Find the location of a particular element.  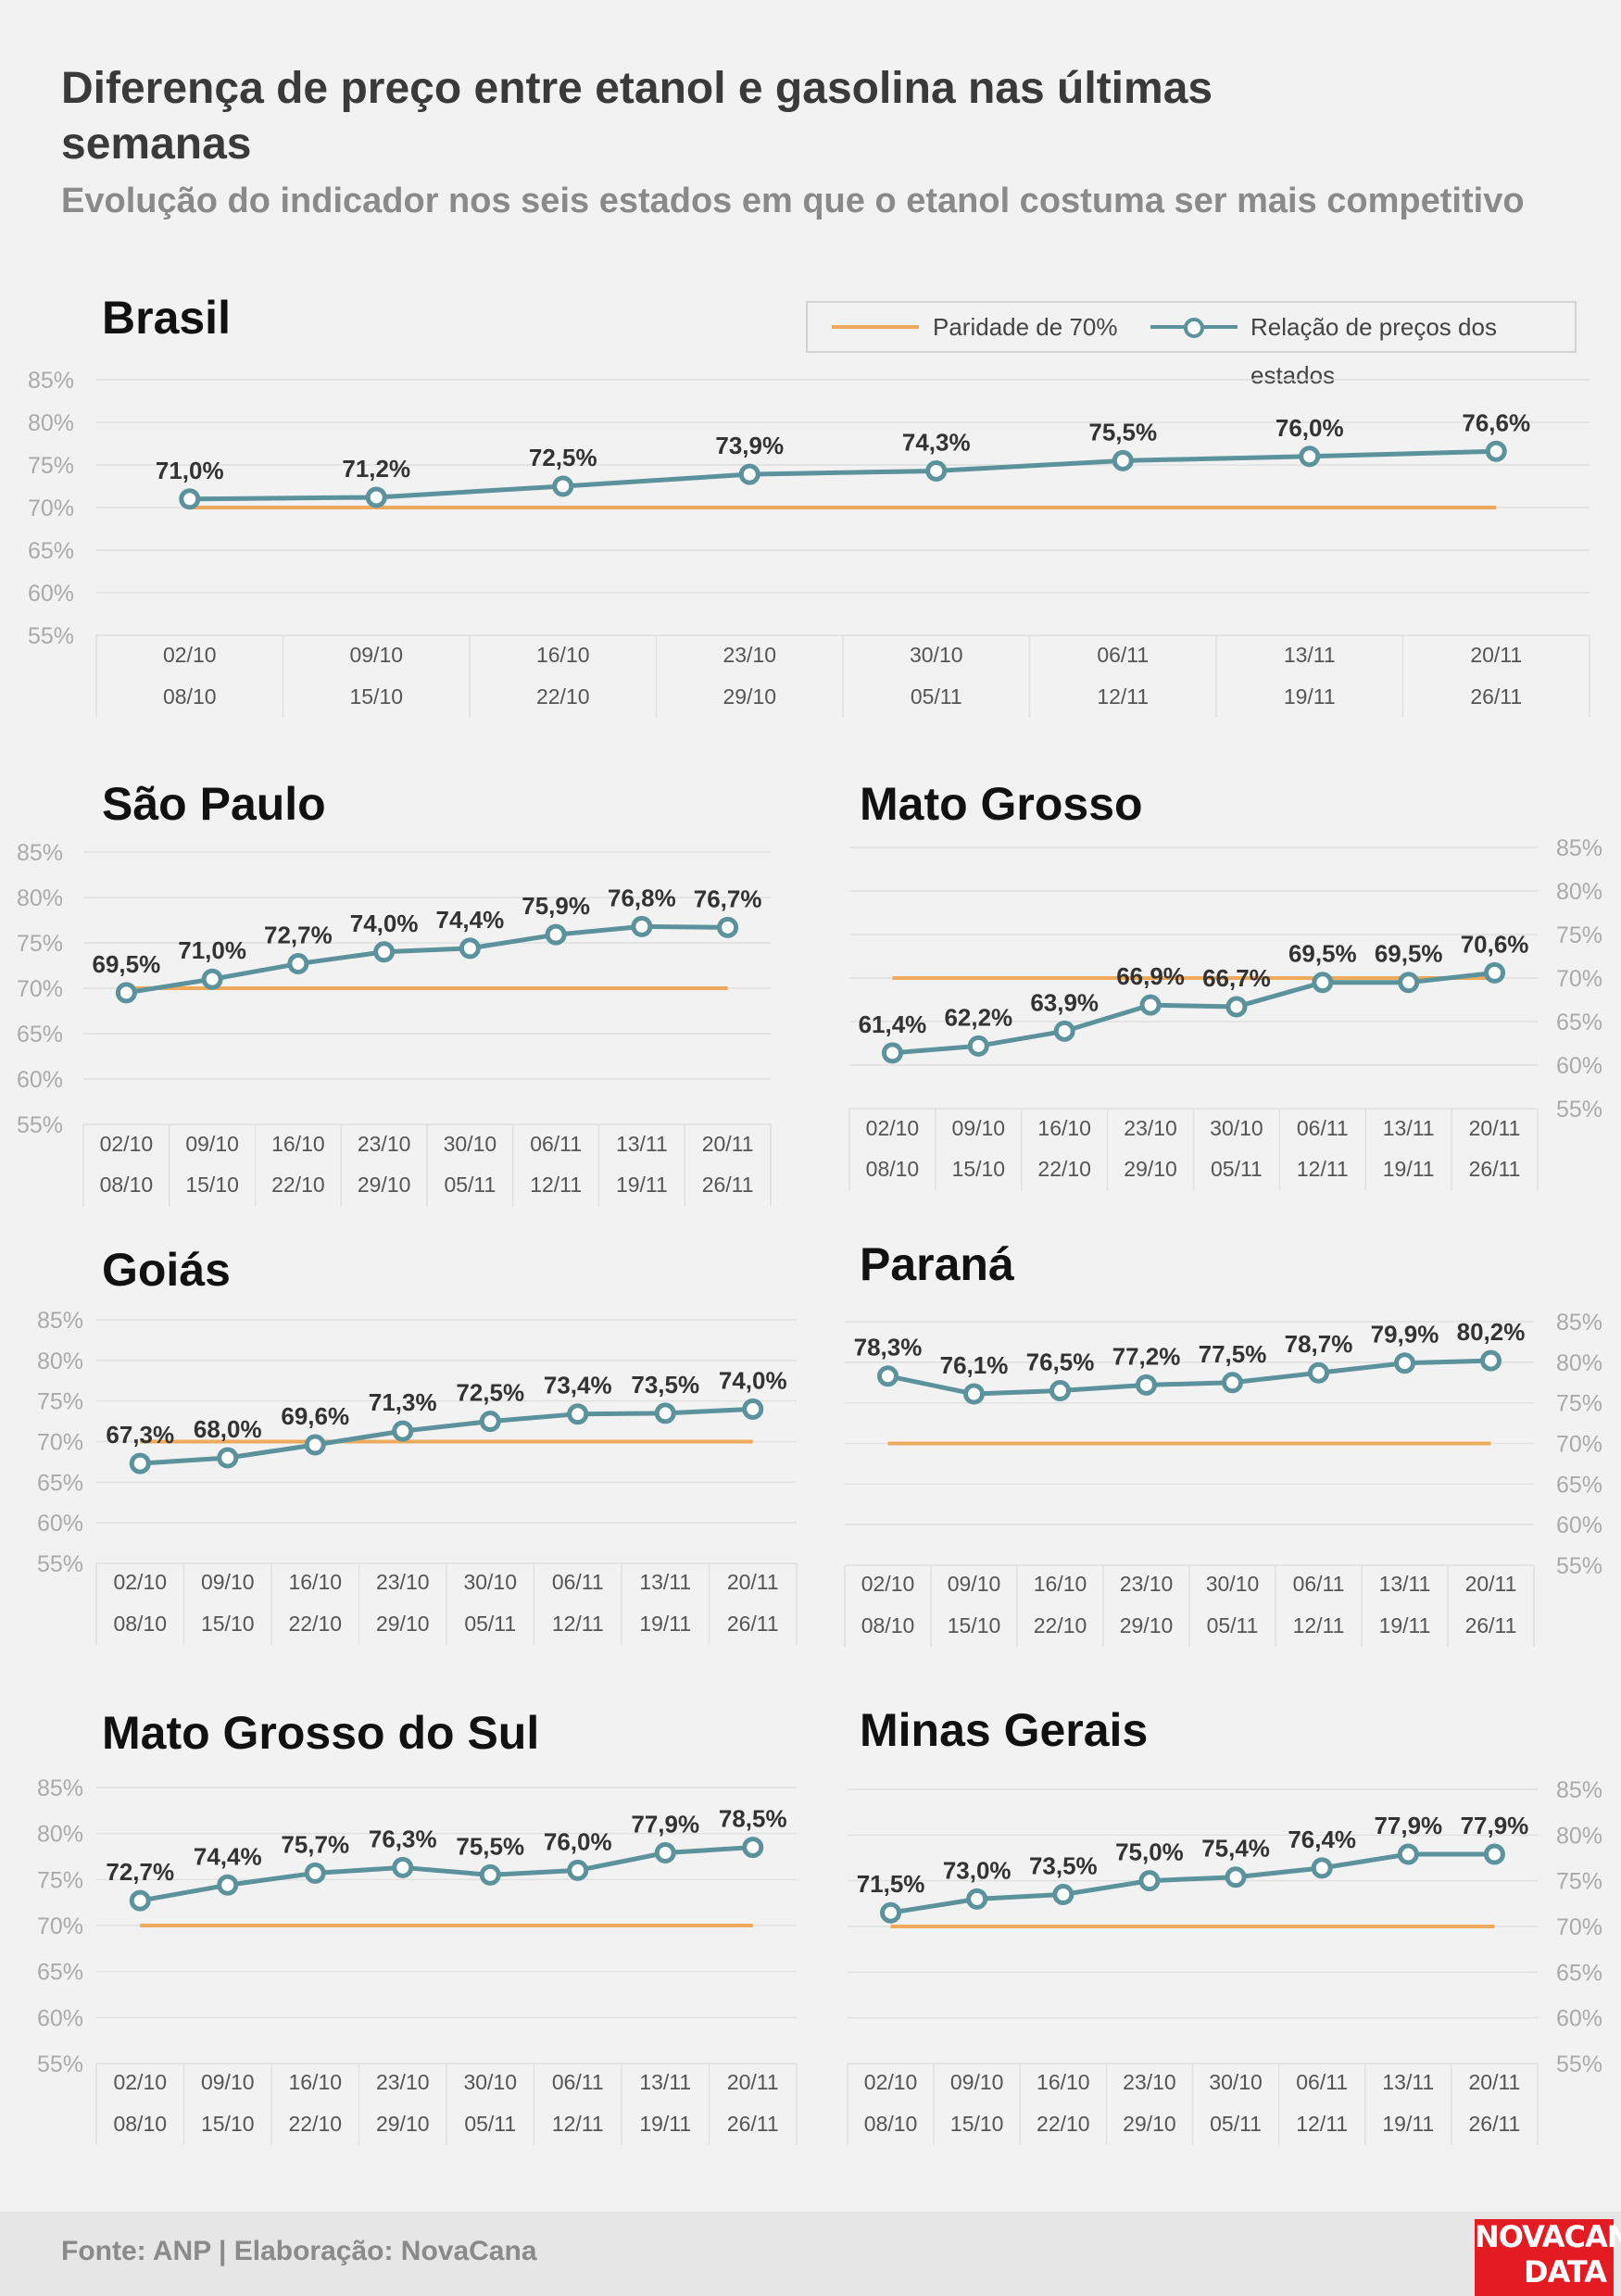

data-label: 75,7% is located at coordinates (315, 1844).